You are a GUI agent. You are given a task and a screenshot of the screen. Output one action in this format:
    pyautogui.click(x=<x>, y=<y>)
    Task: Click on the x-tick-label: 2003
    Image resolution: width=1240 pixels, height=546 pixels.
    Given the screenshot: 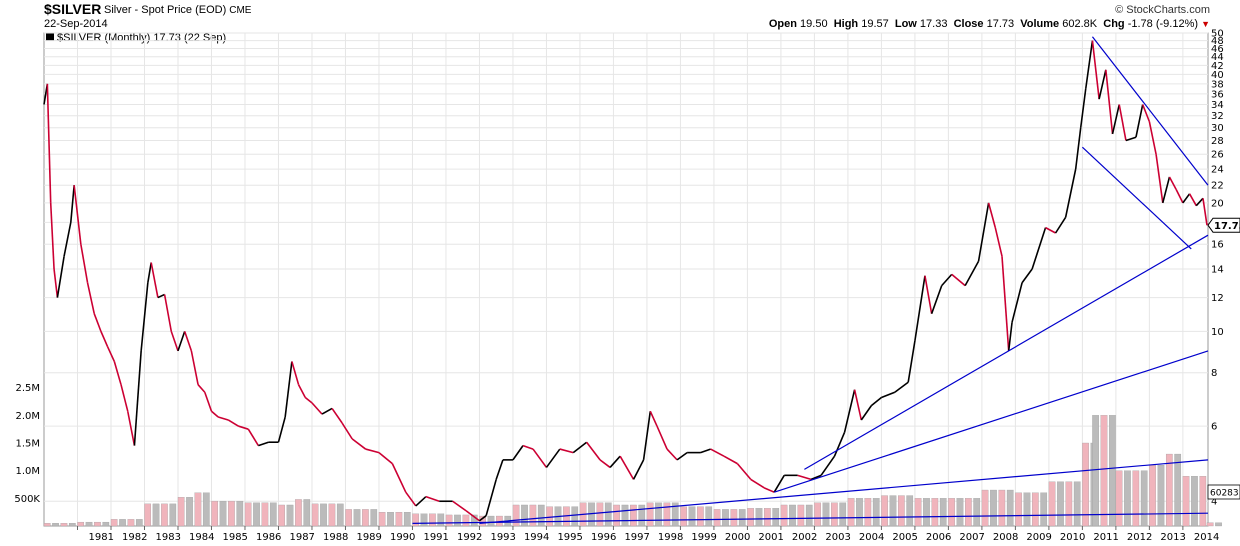 What is the action you would take?
    pyautogui.click(x=837, y=537)
    